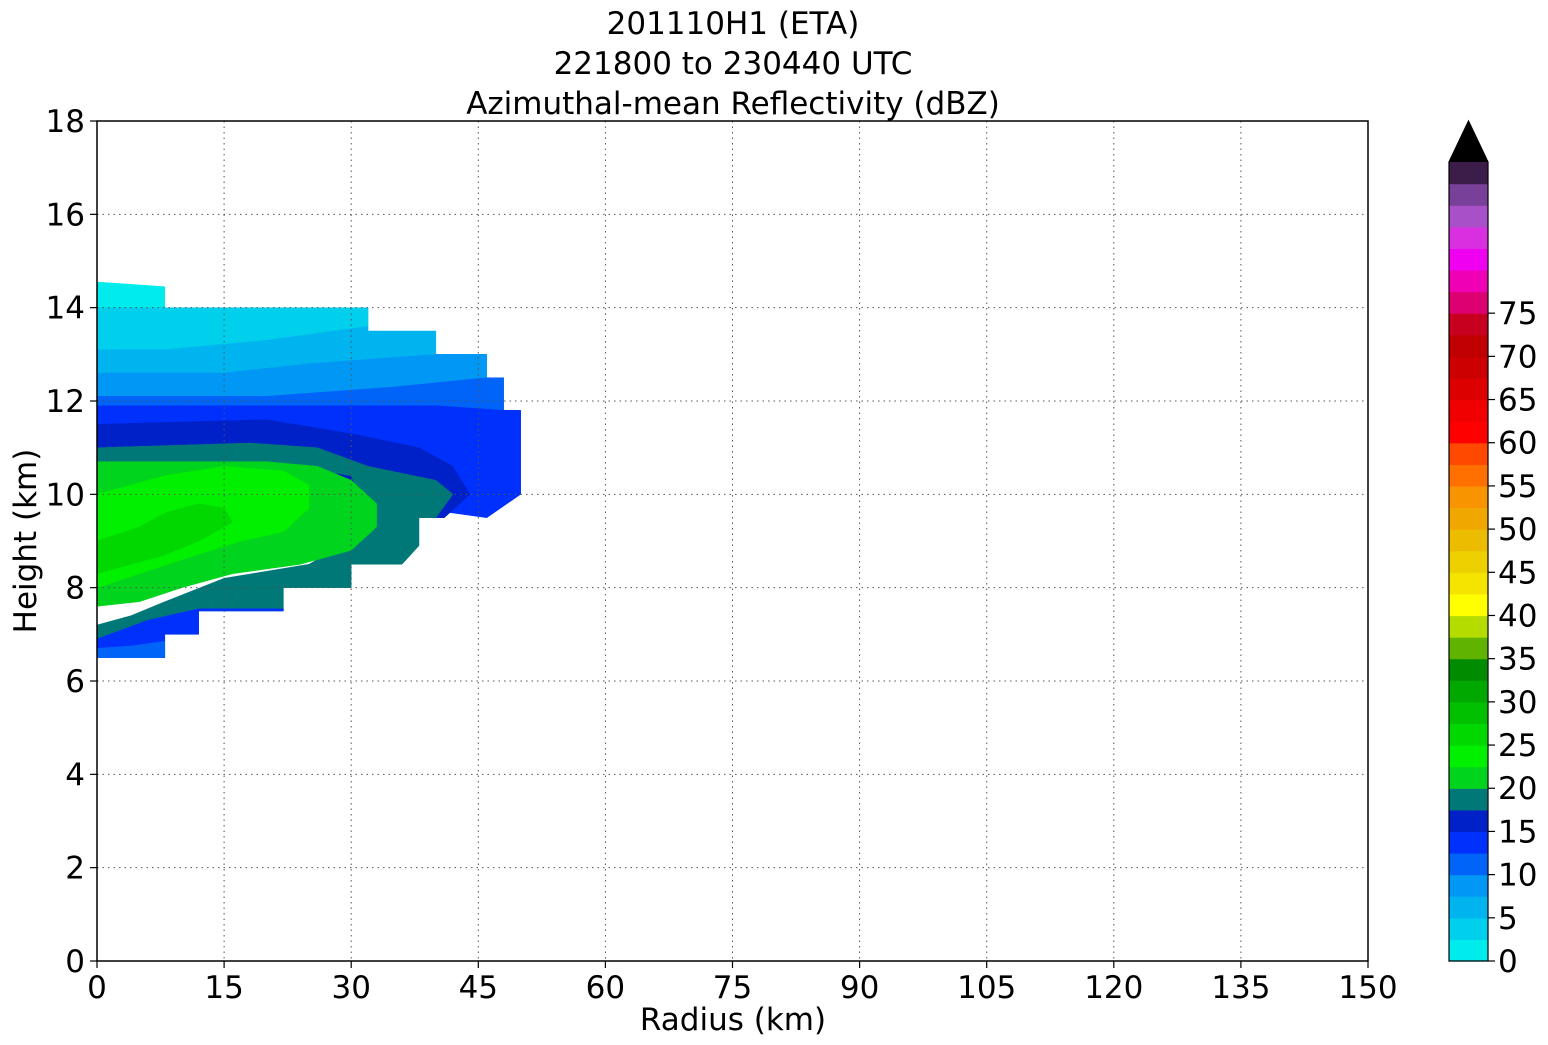  What do you see at coordinates (65, 309) in the screenshot?
I see `y-tick-label-7: 14` at bounding box center [65, 309].